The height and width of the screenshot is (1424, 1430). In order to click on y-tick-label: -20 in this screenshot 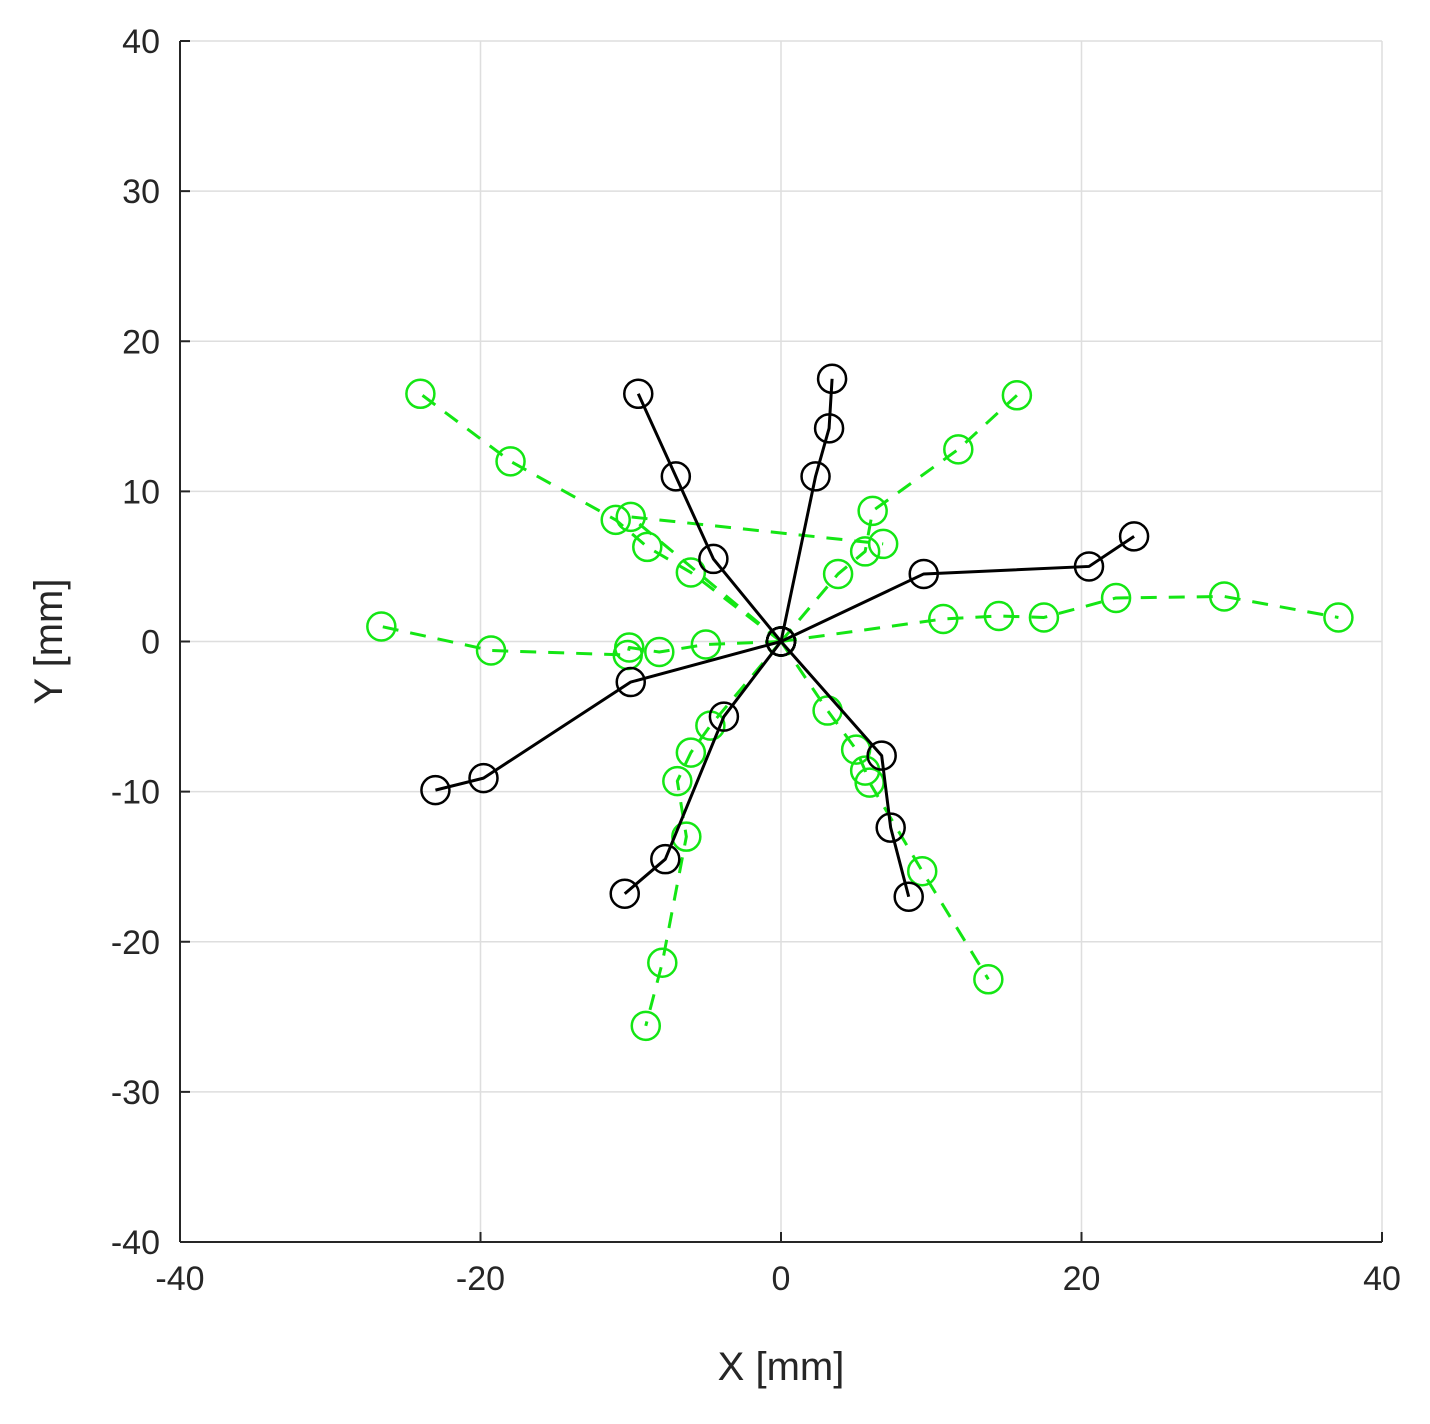, I will do `click(135, 943)`.